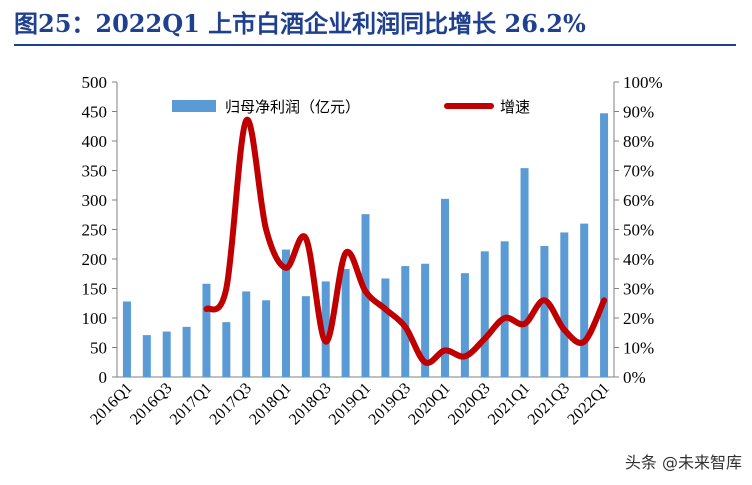 Image resolution: width=752 pixels, height=485 pixels. What do you see at coordinates (345, 323) in the screenshot?
I see `bar-2018Q4` at bounding box center [345, 323].